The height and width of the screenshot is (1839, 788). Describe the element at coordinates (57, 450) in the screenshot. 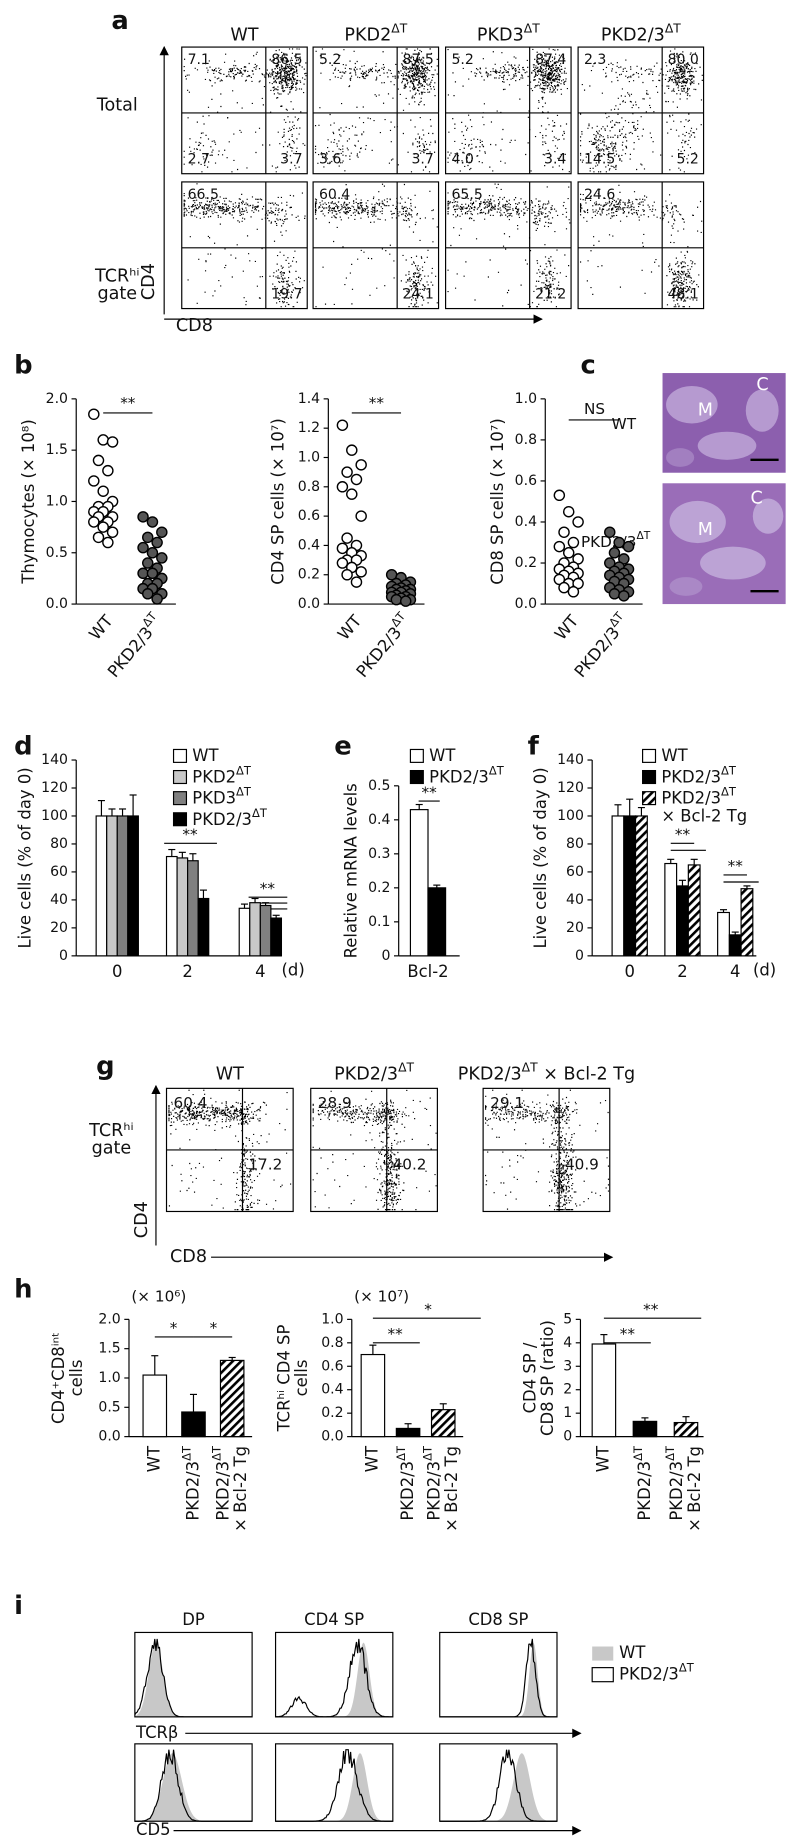

I see `y-tick-label: 1.5` at that location.